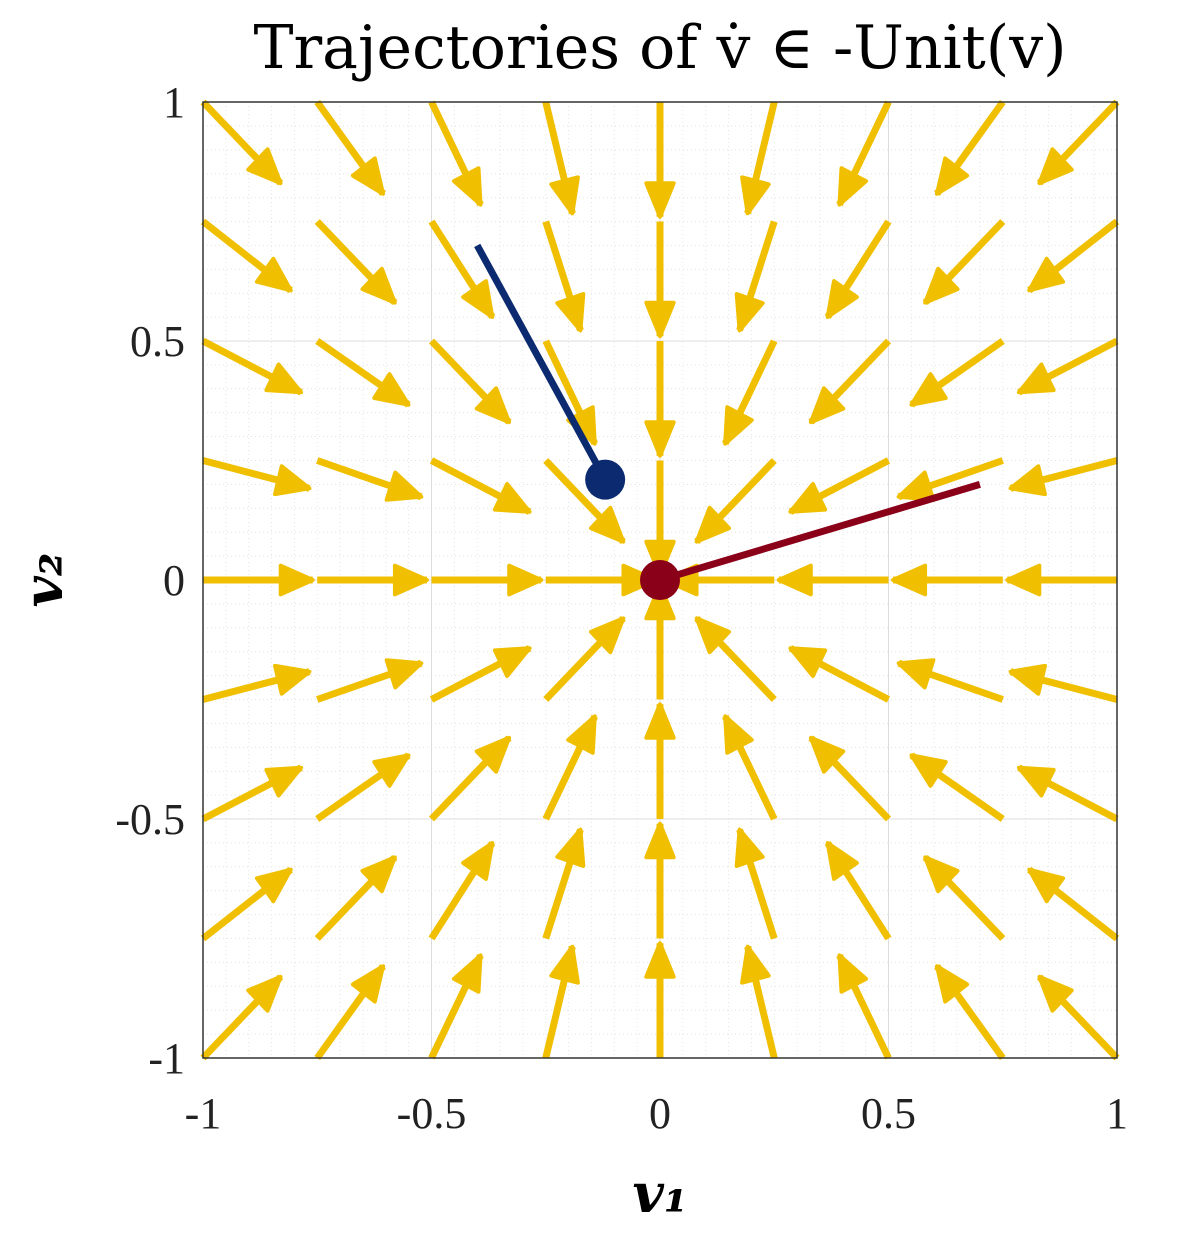 This screenshot has width=1196, height=1236. Describe the element at coordinates (659, 1193) in the screenshot. I see `x-axis-label: v₁` at that location.